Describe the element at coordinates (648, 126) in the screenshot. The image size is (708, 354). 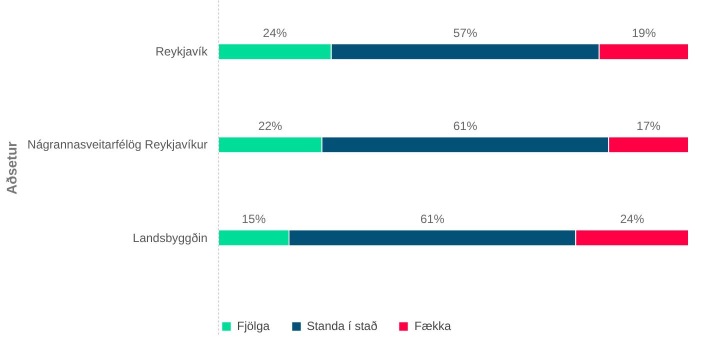
I see `data-label: 17%` at that location.